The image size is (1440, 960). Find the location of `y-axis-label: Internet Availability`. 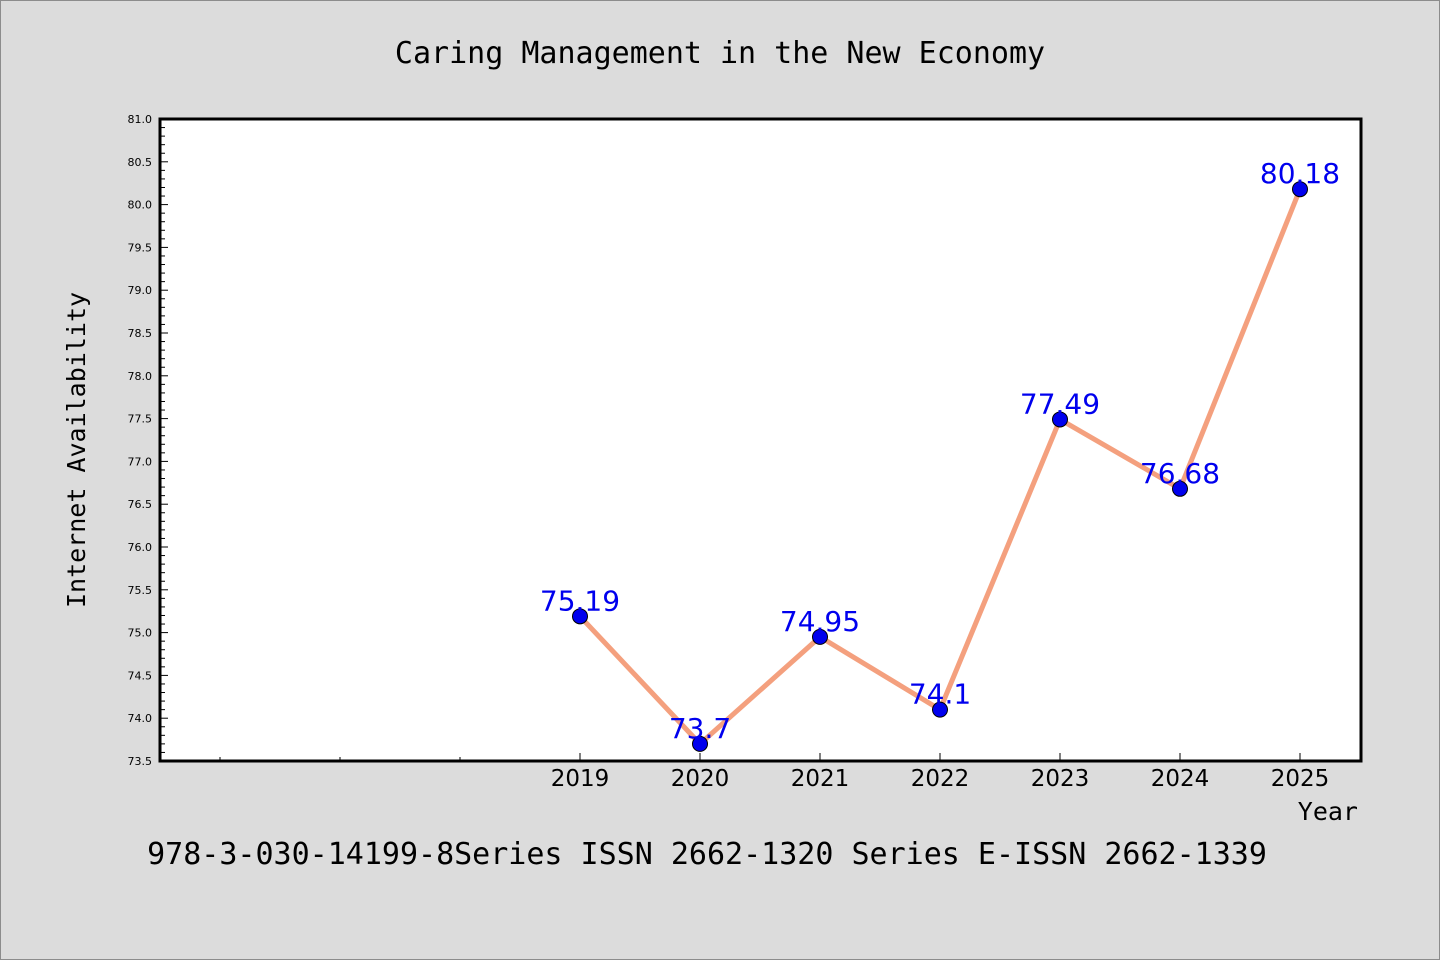

y-axis-label: Internet Availability is located at coordinates (76, 450).